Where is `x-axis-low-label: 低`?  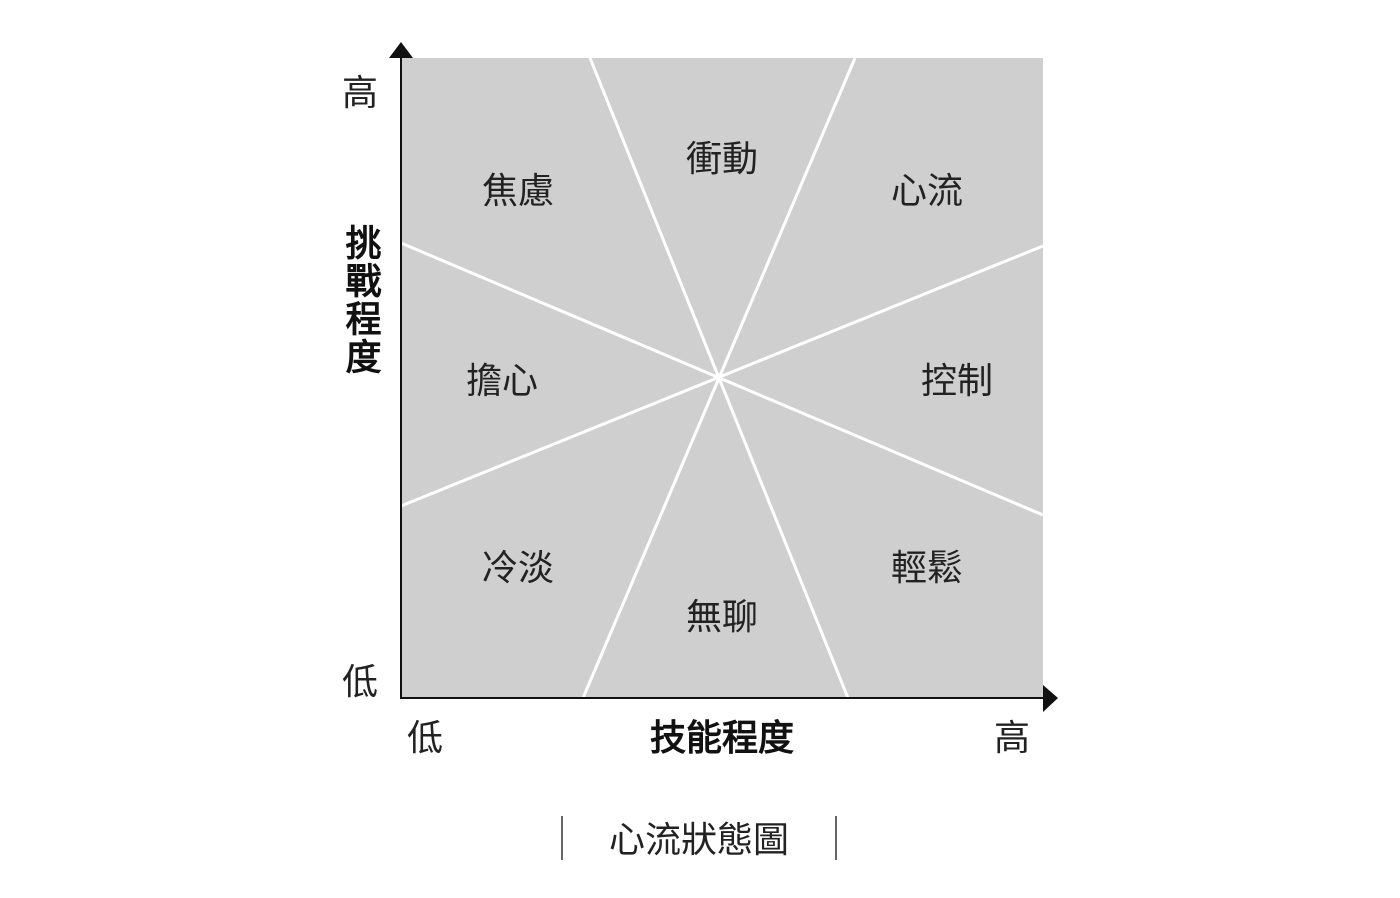 x-axis-low-label: 低 is located at coordinates (425, 738).